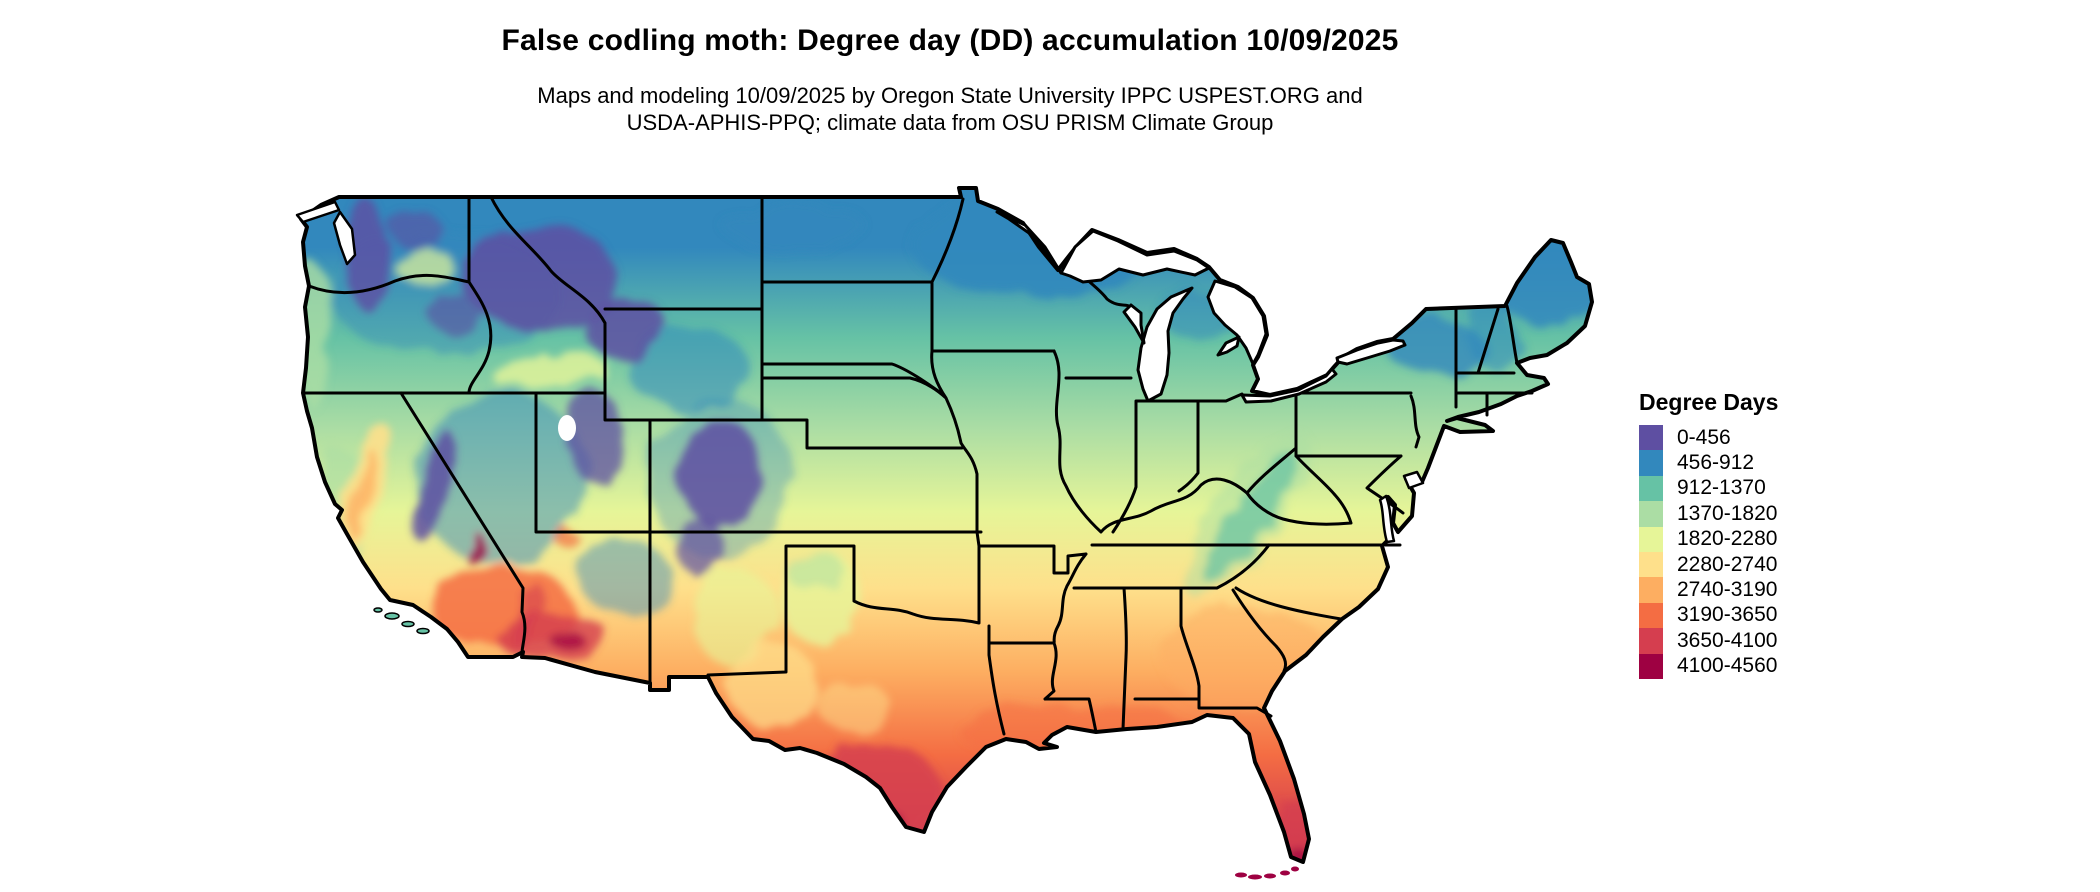 Image resolution: width=2100 pixels, height=892 pixels. I want to click on lake-michigan, so click(1165, 344).